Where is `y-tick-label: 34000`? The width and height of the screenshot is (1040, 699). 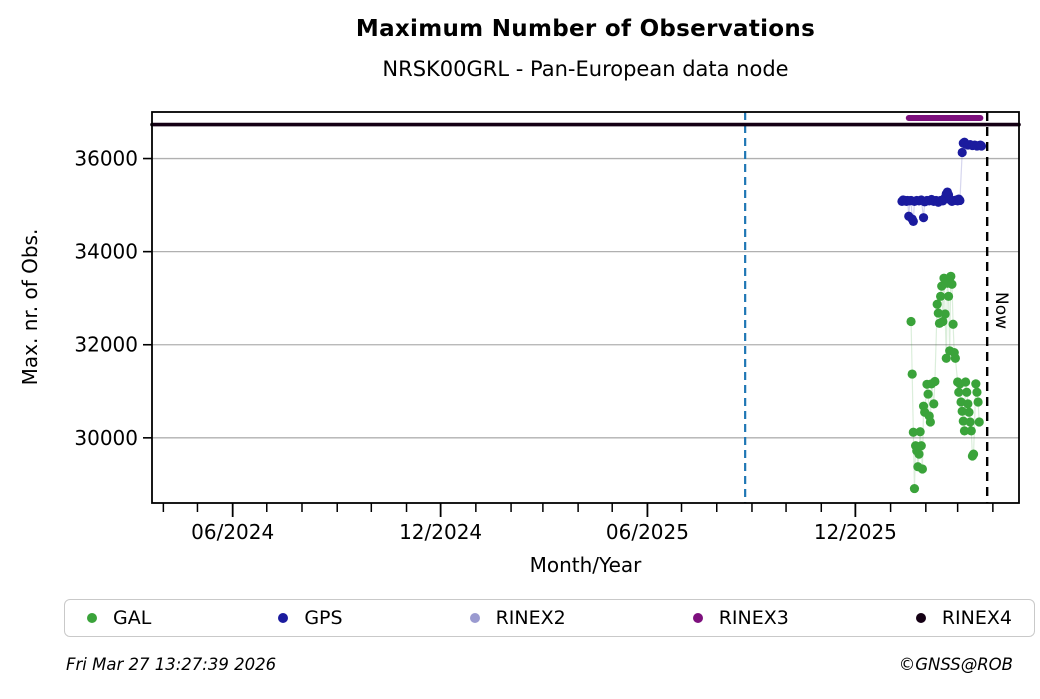 y-tick-label: 34000 is located at coordinates (106, 252).